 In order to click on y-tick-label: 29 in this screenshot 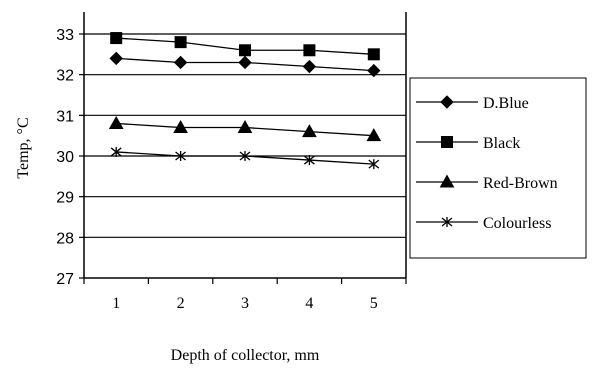, I will do `click(65, 198)`.